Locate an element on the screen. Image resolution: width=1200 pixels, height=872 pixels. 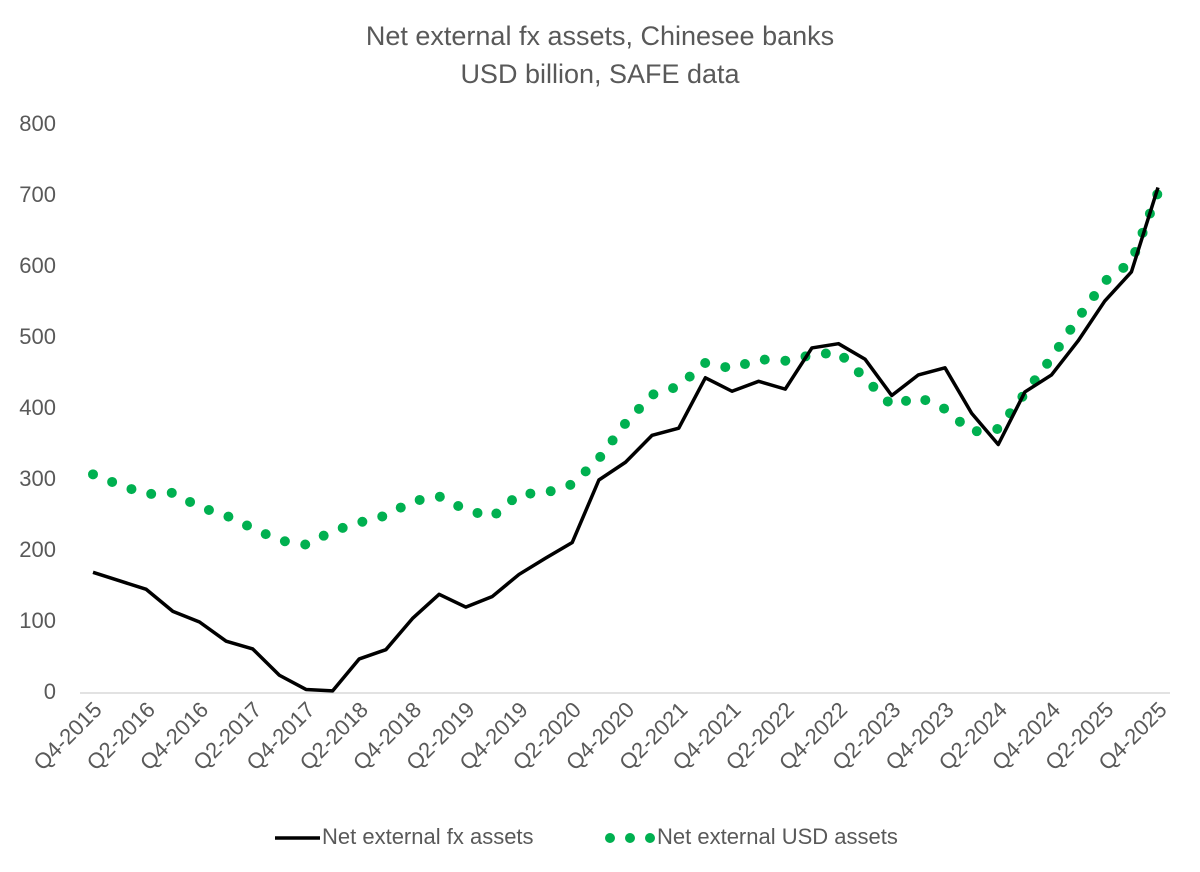
y-tick-label: 600 is located at coordinates (37, 265).